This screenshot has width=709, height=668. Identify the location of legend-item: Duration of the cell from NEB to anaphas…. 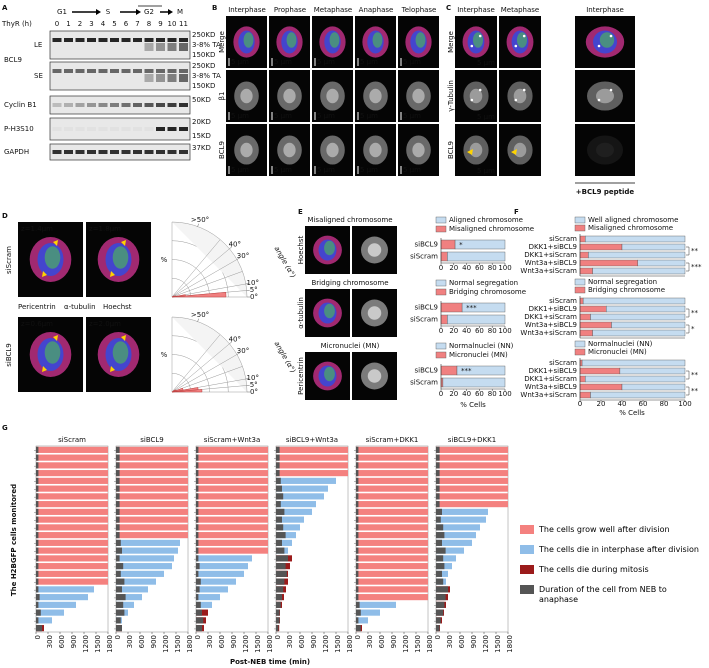
(612, 595).